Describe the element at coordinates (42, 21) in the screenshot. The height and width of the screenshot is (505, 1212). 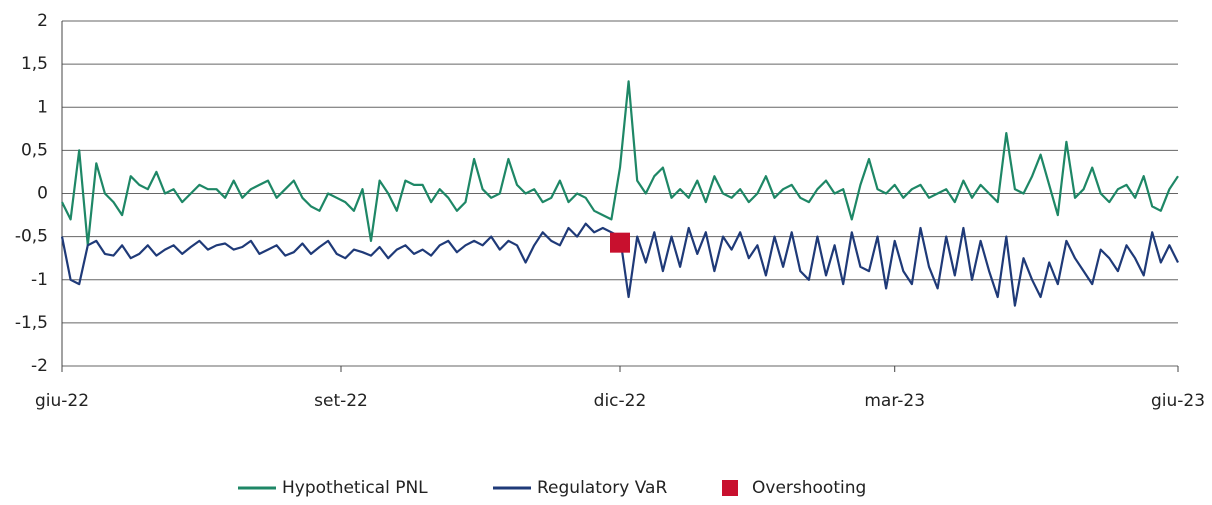
I see `y-tick-label: 2` at that location.